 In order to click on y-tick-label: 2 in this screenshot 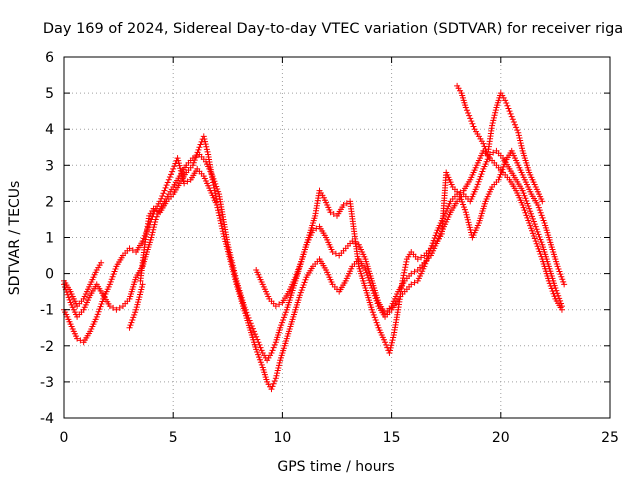, I will do `click(49, 202)`.